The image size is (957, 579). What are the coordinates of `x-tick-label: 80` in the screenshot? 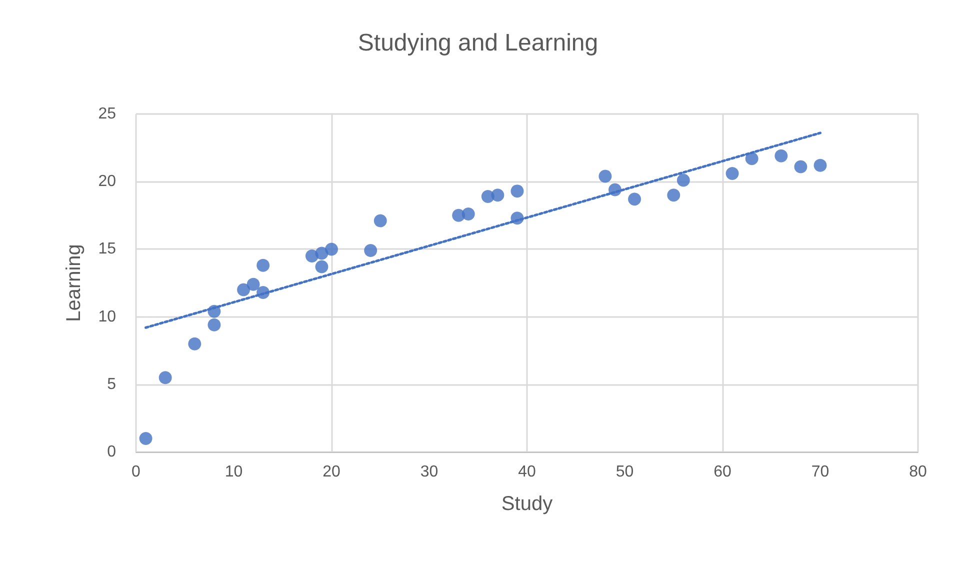 It's located at (918, 472).